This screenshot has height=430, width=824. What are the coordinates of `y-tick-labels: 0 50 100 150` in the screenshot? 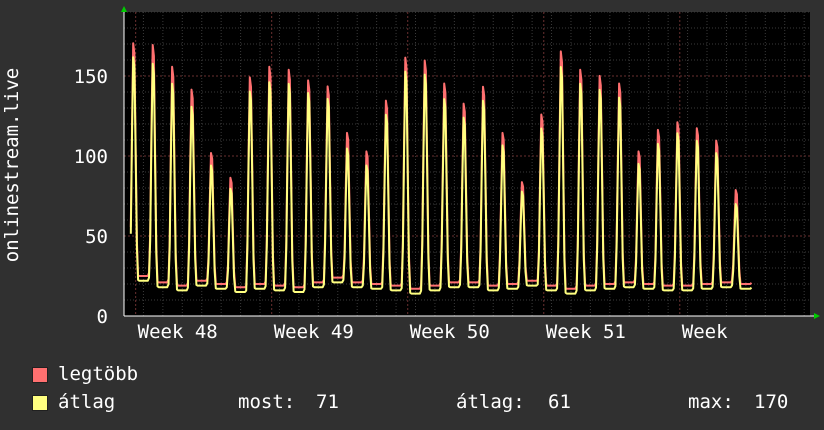 It's located at (91, 197).